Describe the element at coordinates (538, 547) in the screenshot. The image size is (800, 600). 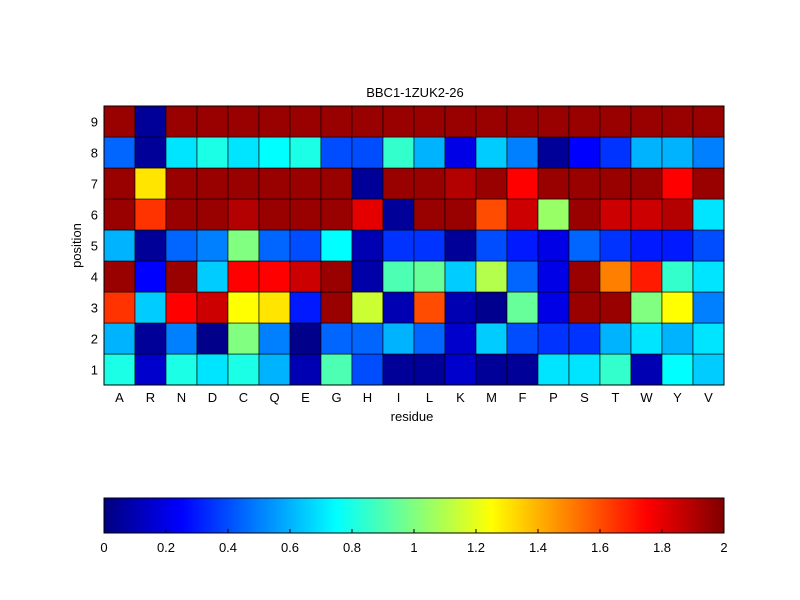
I see `colorbar-tick-label: 1.4` at that location.